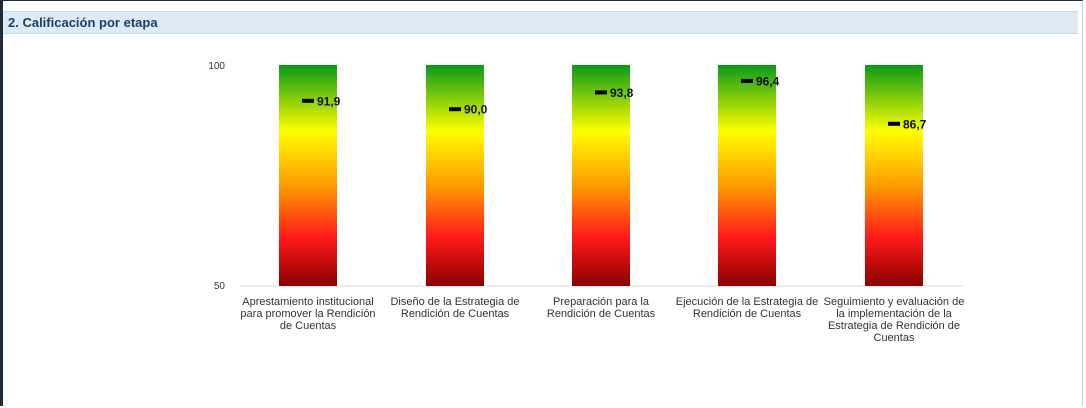 The image size is (1086, 408). I want to click on category-label: Aprestamiento institucional, so click(307, 302).